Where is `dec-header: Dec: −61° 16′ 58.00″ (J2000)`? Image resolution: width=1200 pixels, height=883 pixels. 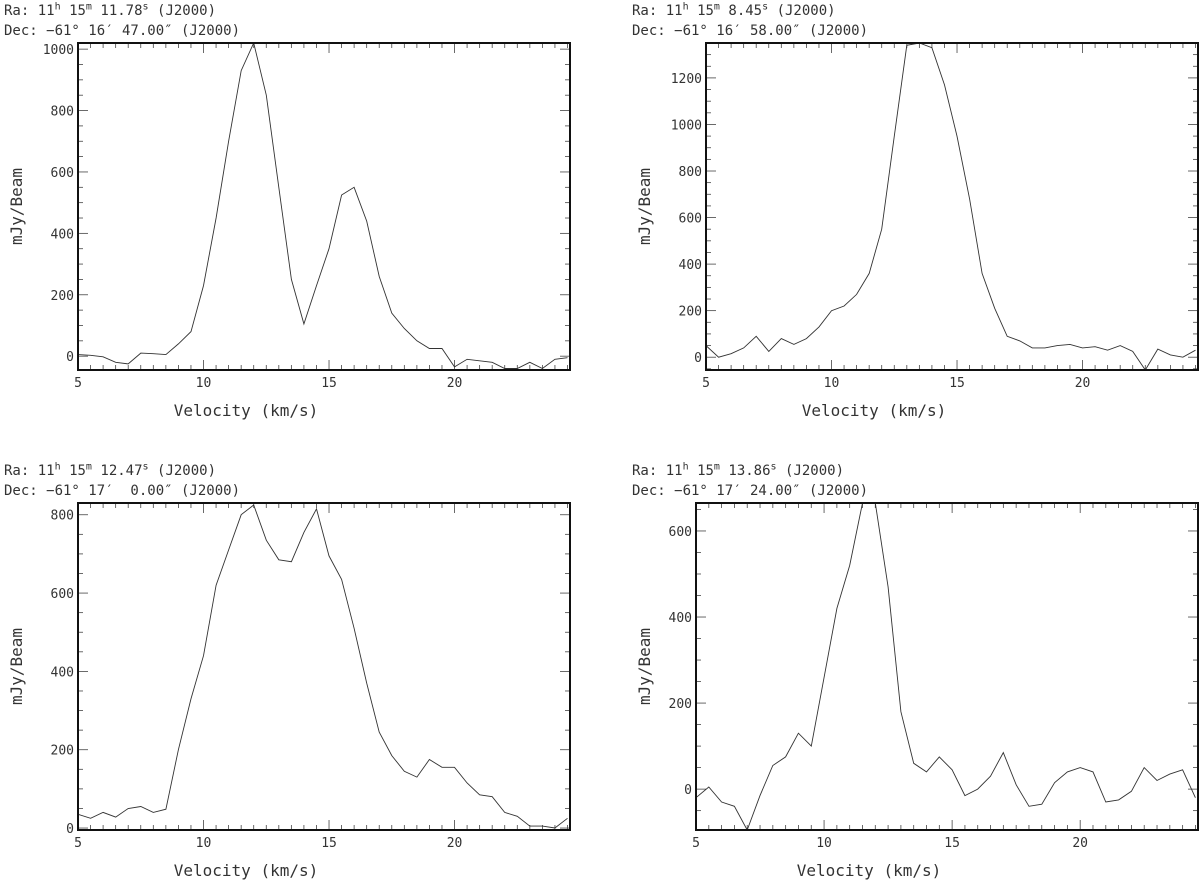
dec-header: Dec: −61° 16′ 58.00″ (J2000) is located at coordinates (750, 31).